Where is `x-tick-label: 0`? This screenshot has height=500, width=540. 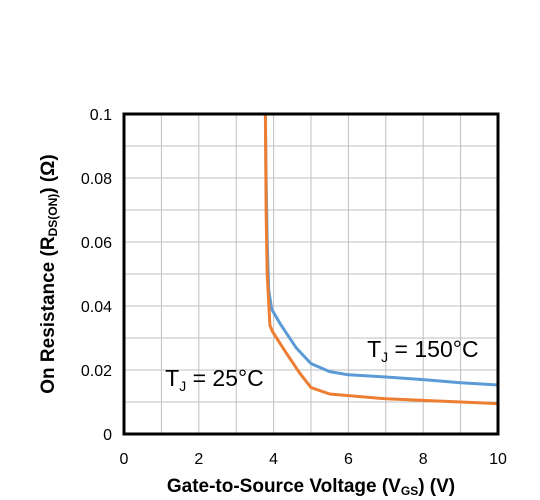 x-tick-label: 0 is located at coordinates (124, 459).